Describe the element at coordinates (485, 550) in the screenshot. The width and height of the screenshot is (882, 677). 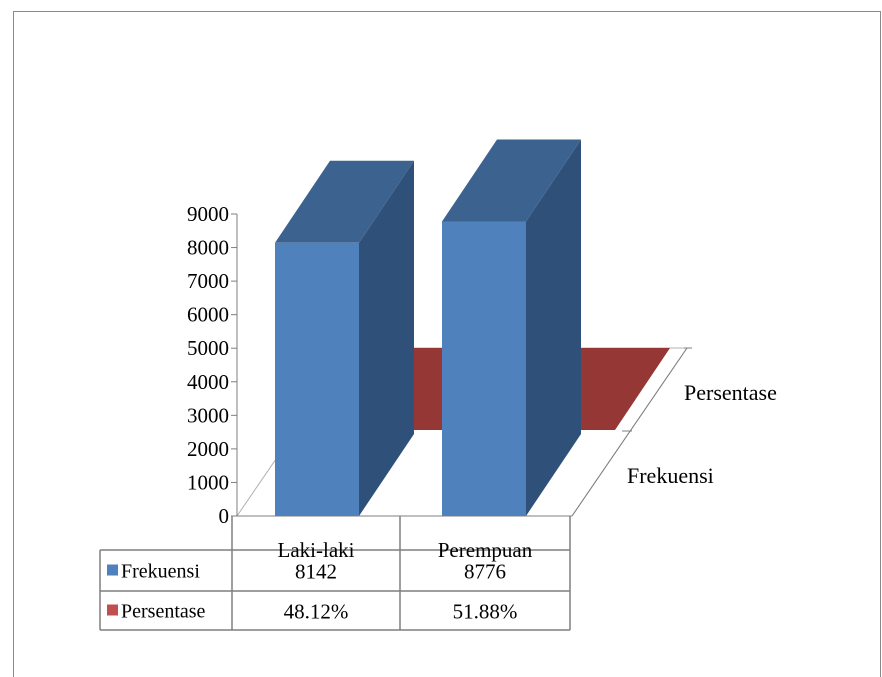
I see `x-category-label: Perempuan` at that location.